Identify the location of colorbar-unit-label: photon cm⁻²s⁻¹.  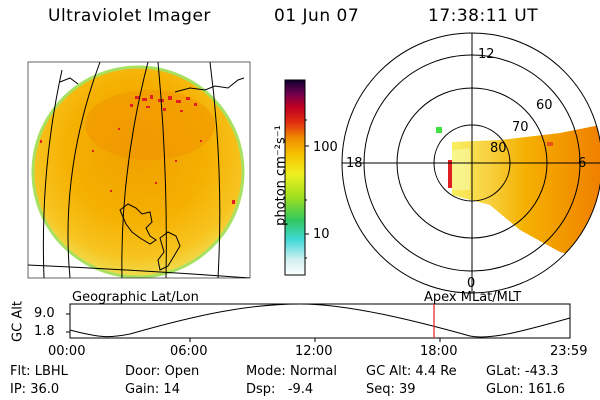
(281, 175).